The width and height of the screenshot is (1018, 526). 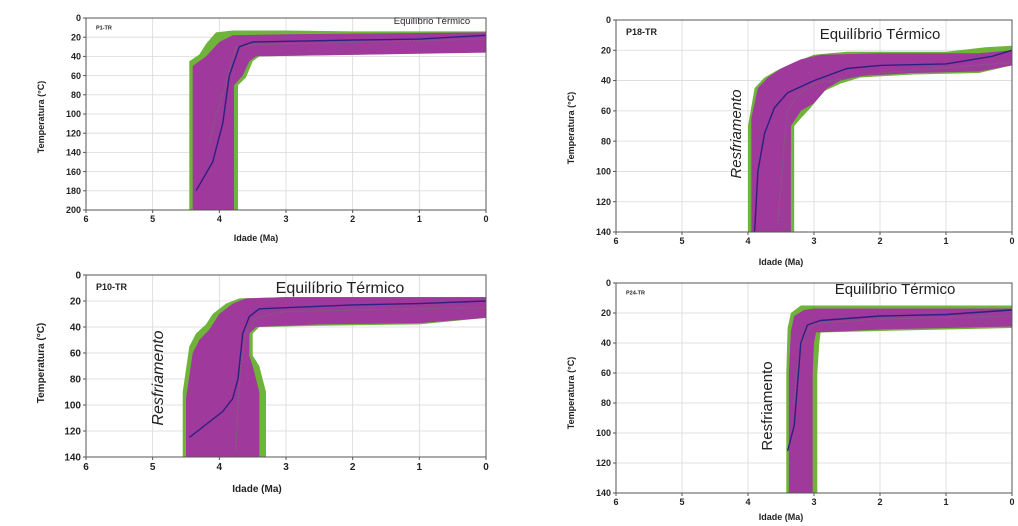 What do you see at coordinates (73, 172) in the screenshot?
I see `y-tick-label: 160` at bounding box center [73, 172].